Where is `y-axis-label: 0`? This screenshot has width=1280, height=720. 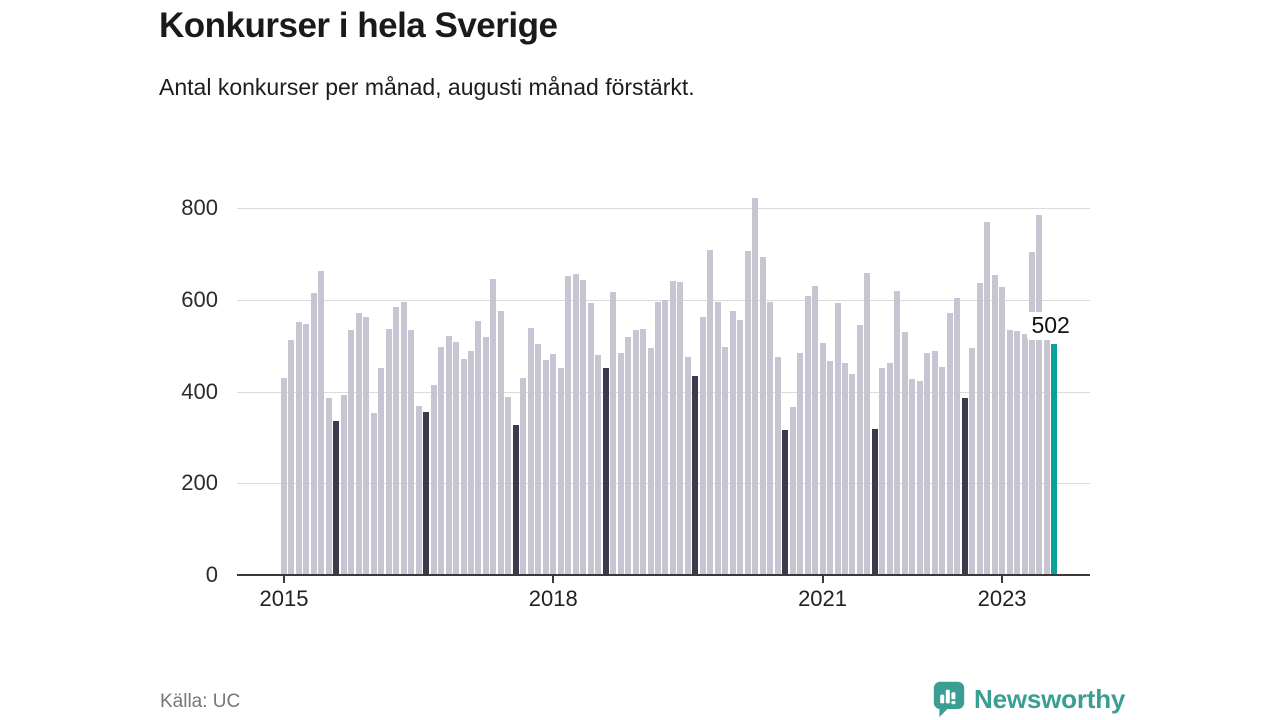 y-axis-label: 0 is located at coordinates (211, 574).